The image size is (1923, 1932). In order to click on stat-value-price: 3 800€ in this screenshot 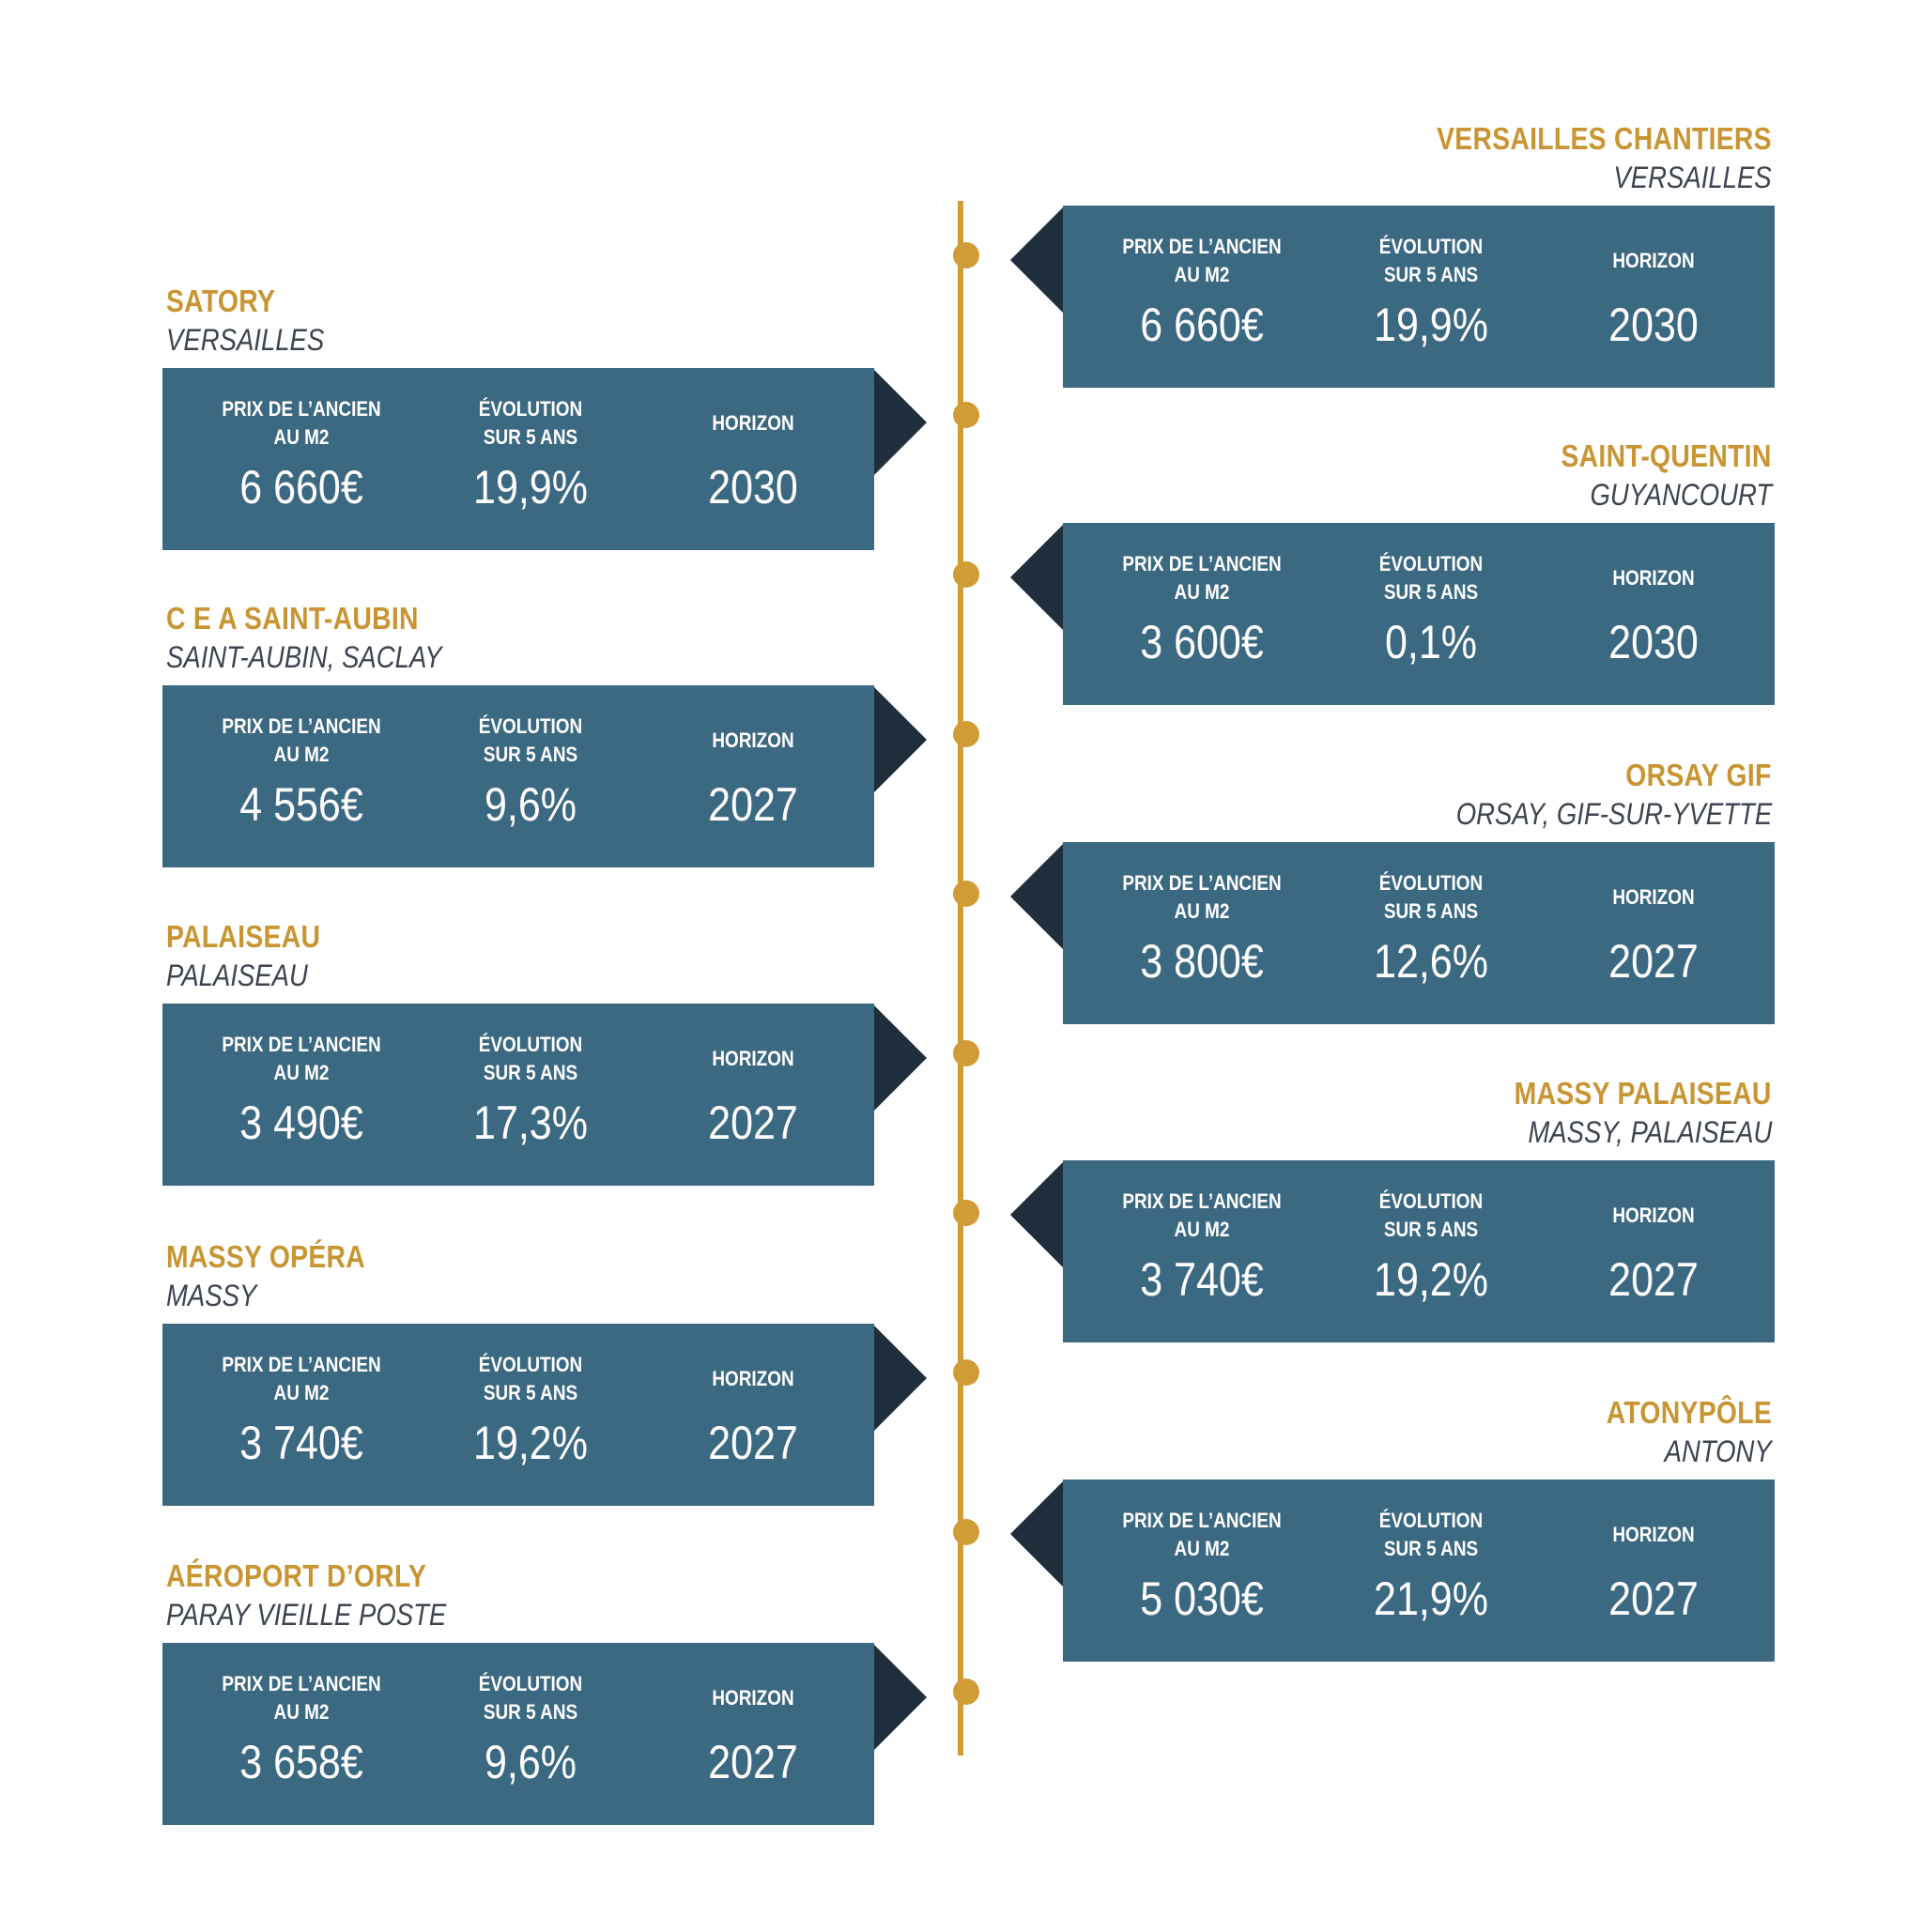, I will do `click(1202, 962)`.